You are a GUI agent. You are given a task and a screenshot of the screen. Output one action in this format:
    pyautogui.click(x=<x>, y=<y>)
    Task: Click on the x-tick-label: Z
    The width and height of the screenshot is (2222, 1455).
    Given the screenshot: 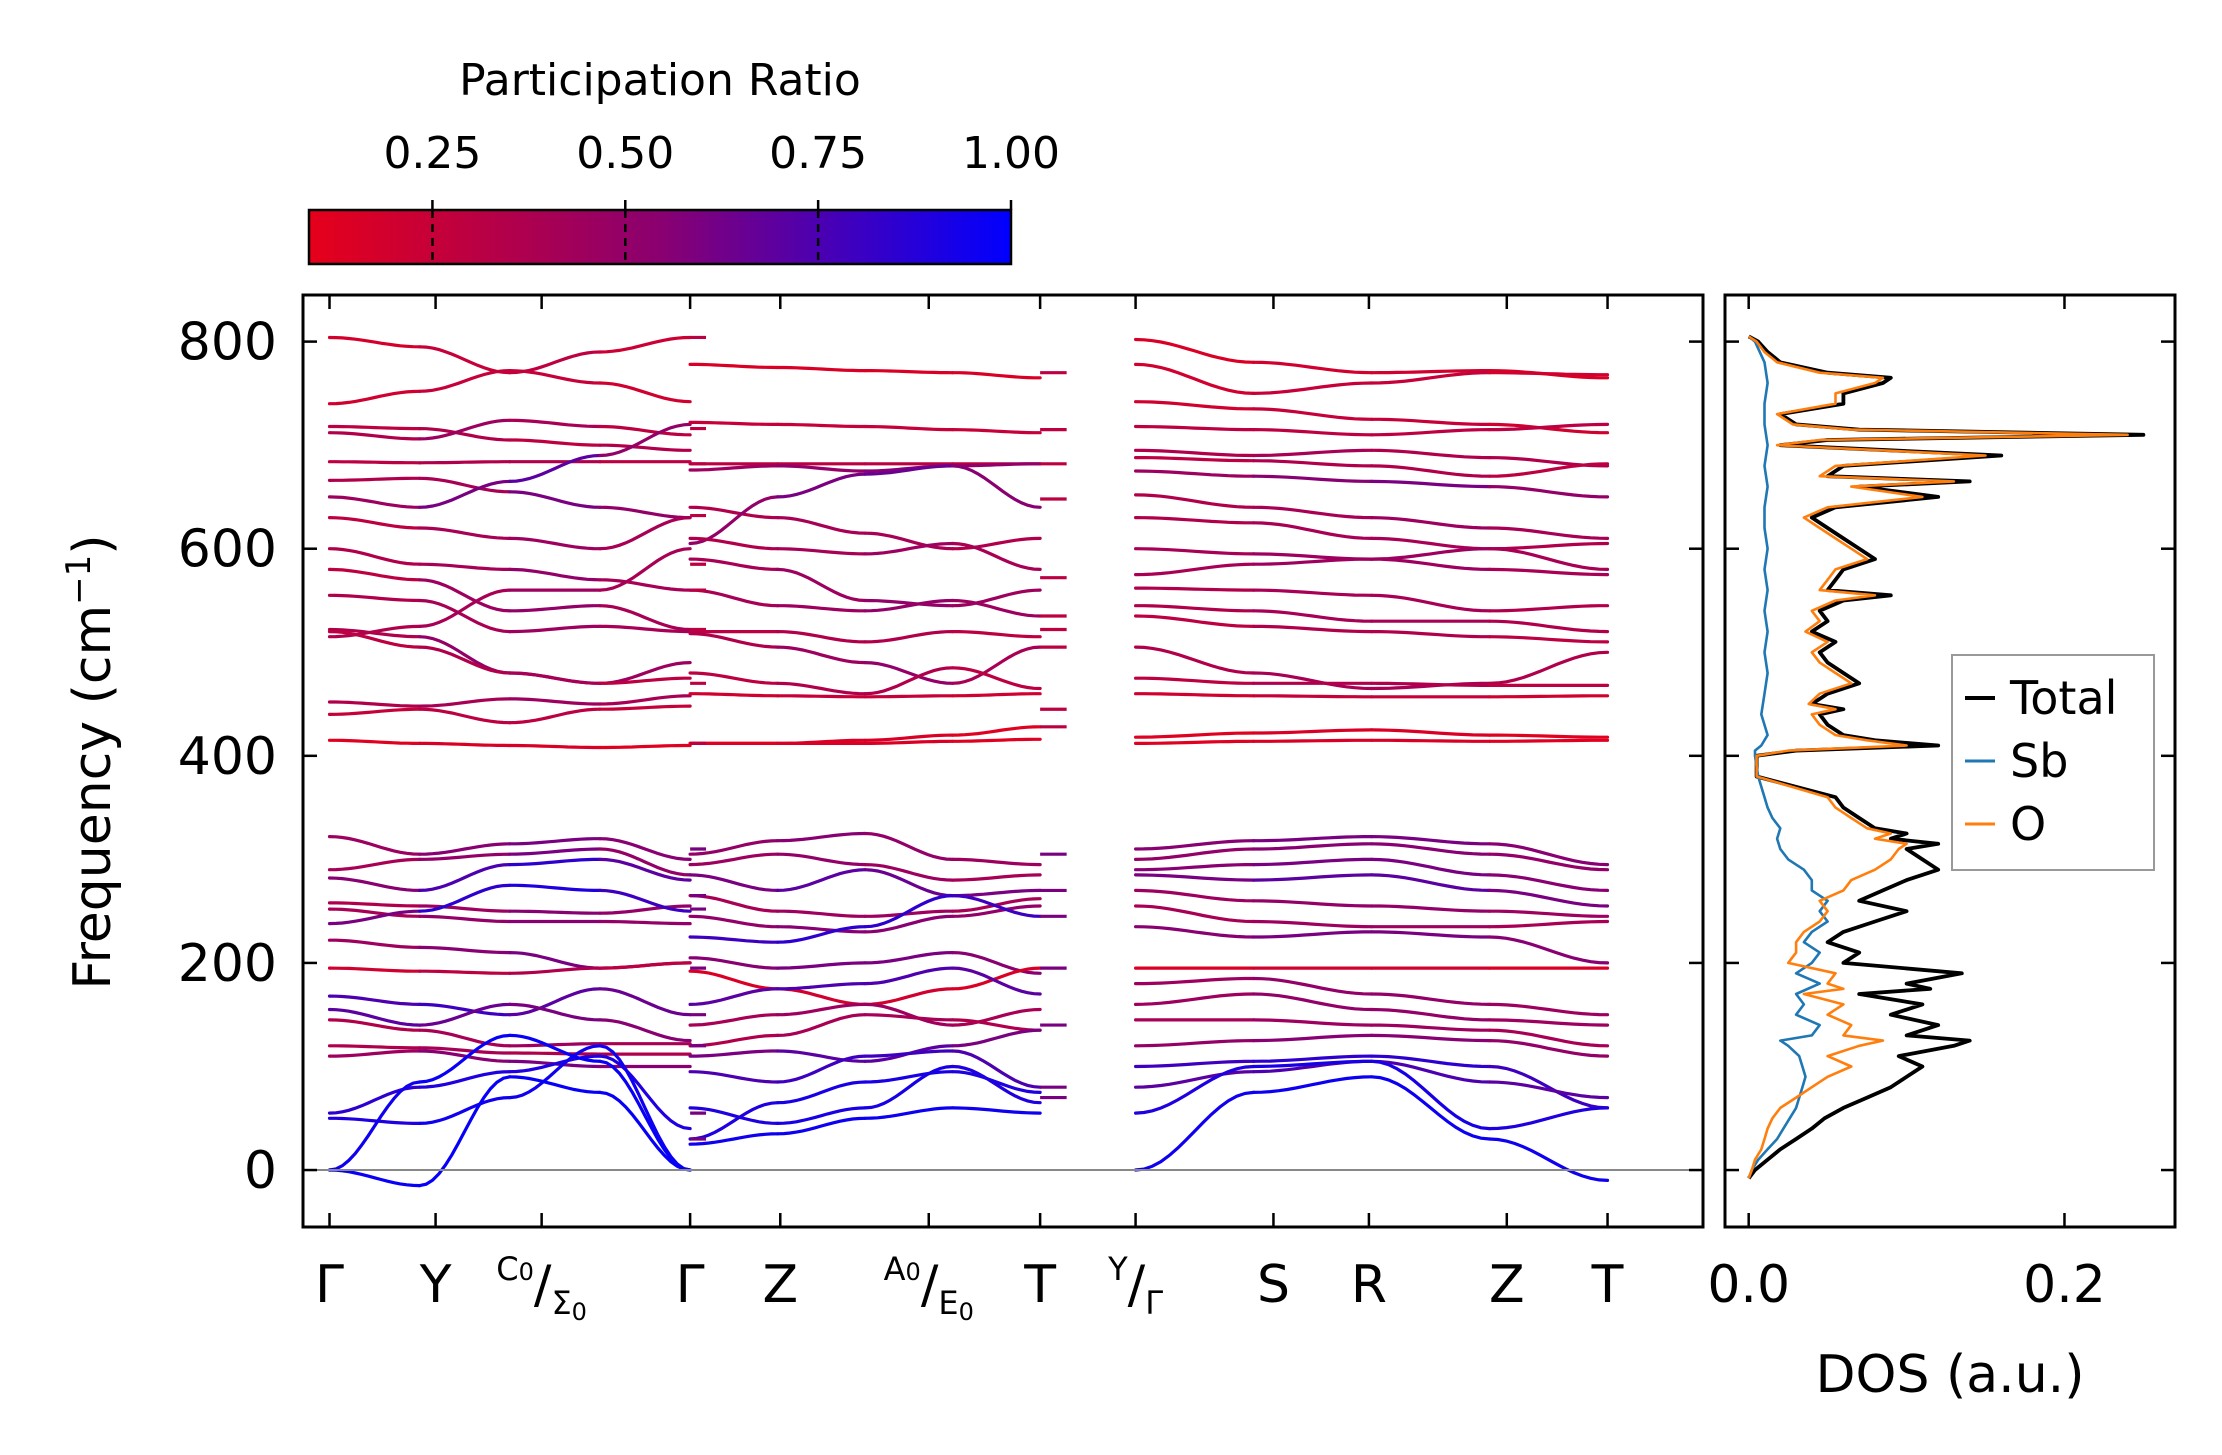 What is the action you would take?
    pyautogui.click(x=780, y=1285)
    